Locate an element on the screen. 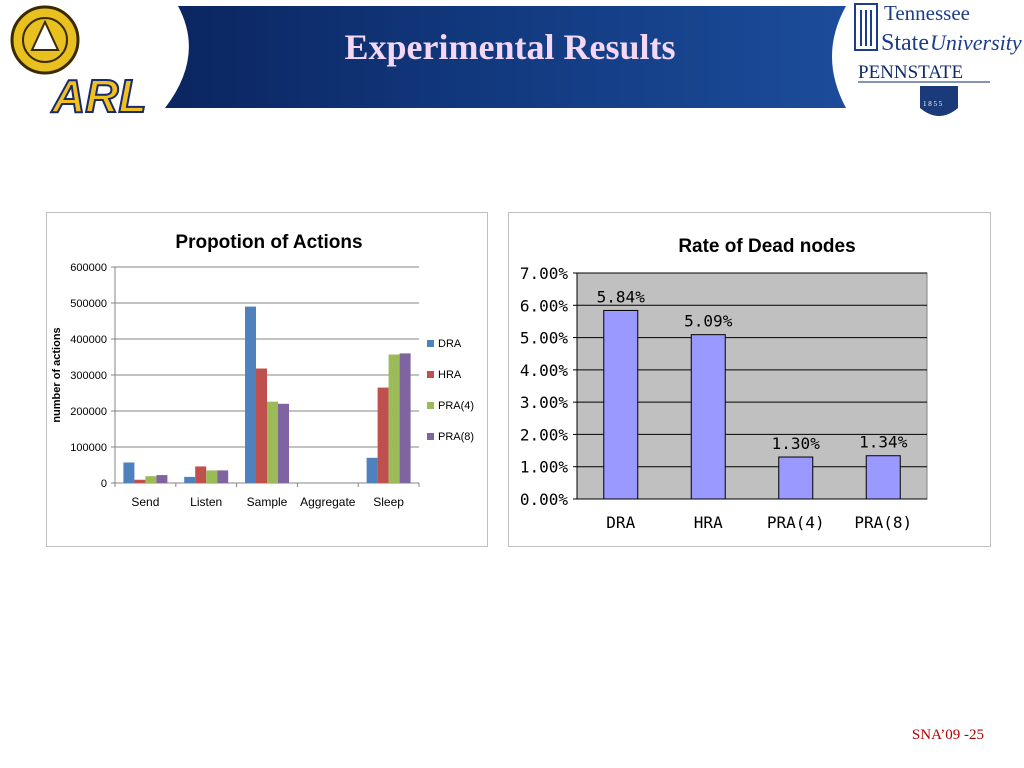 The height and width of the screenshot is (768, 1024). bar-hra-sample is located at coordinates (261, 425).